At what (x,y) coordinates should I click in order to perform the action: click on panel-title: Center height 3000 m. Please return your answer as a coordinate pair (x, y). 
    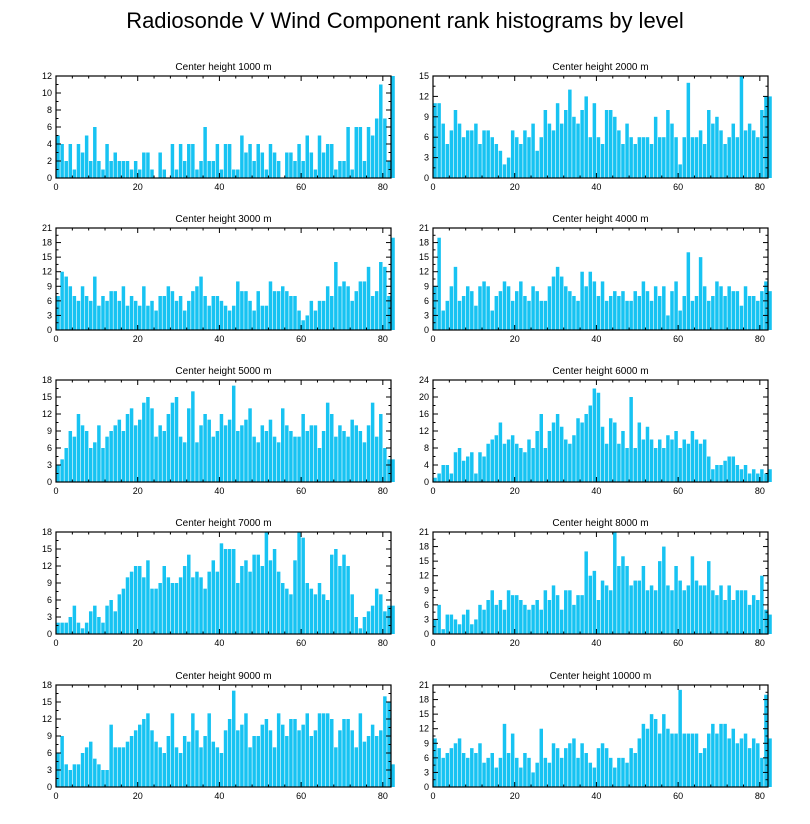
    Looking at the image, I should click on (223, 219).